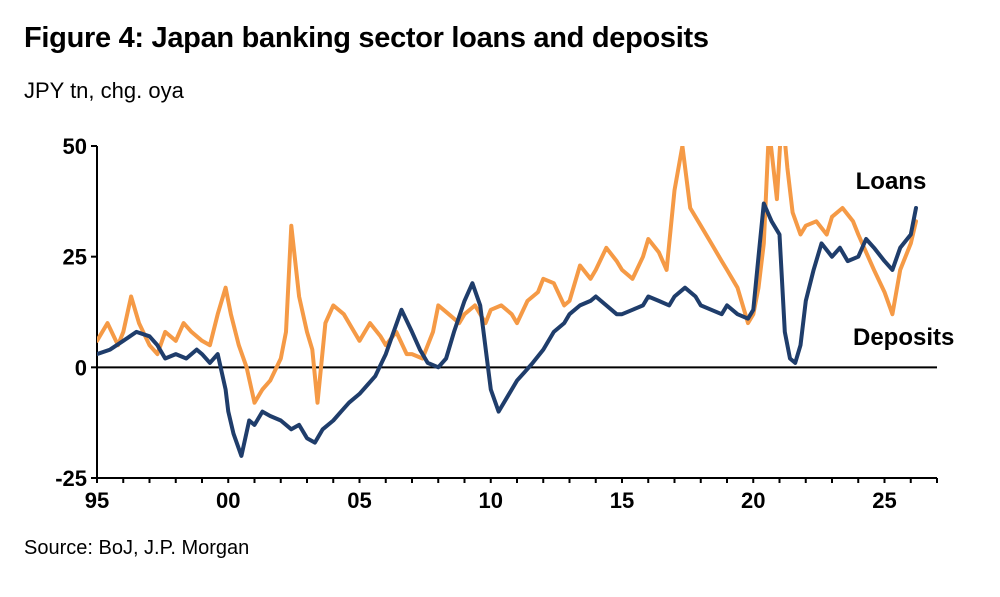 The width and height of the screenshot is (1000, 597). What do you see at coordinates (71, 478) in the screenshot?
I see `y-tick-label: -25` at bounding box center [71, 478].